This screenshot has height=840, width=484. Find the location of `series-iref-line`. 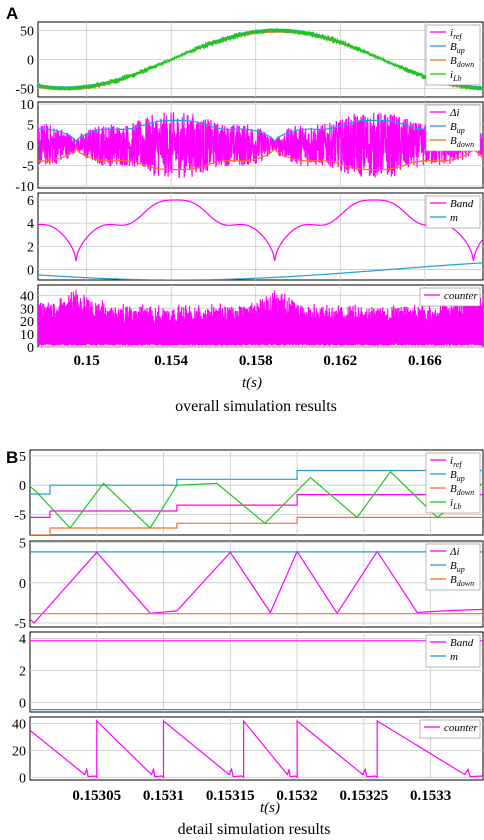

series-iref-line is located at coordinates (256, 506).